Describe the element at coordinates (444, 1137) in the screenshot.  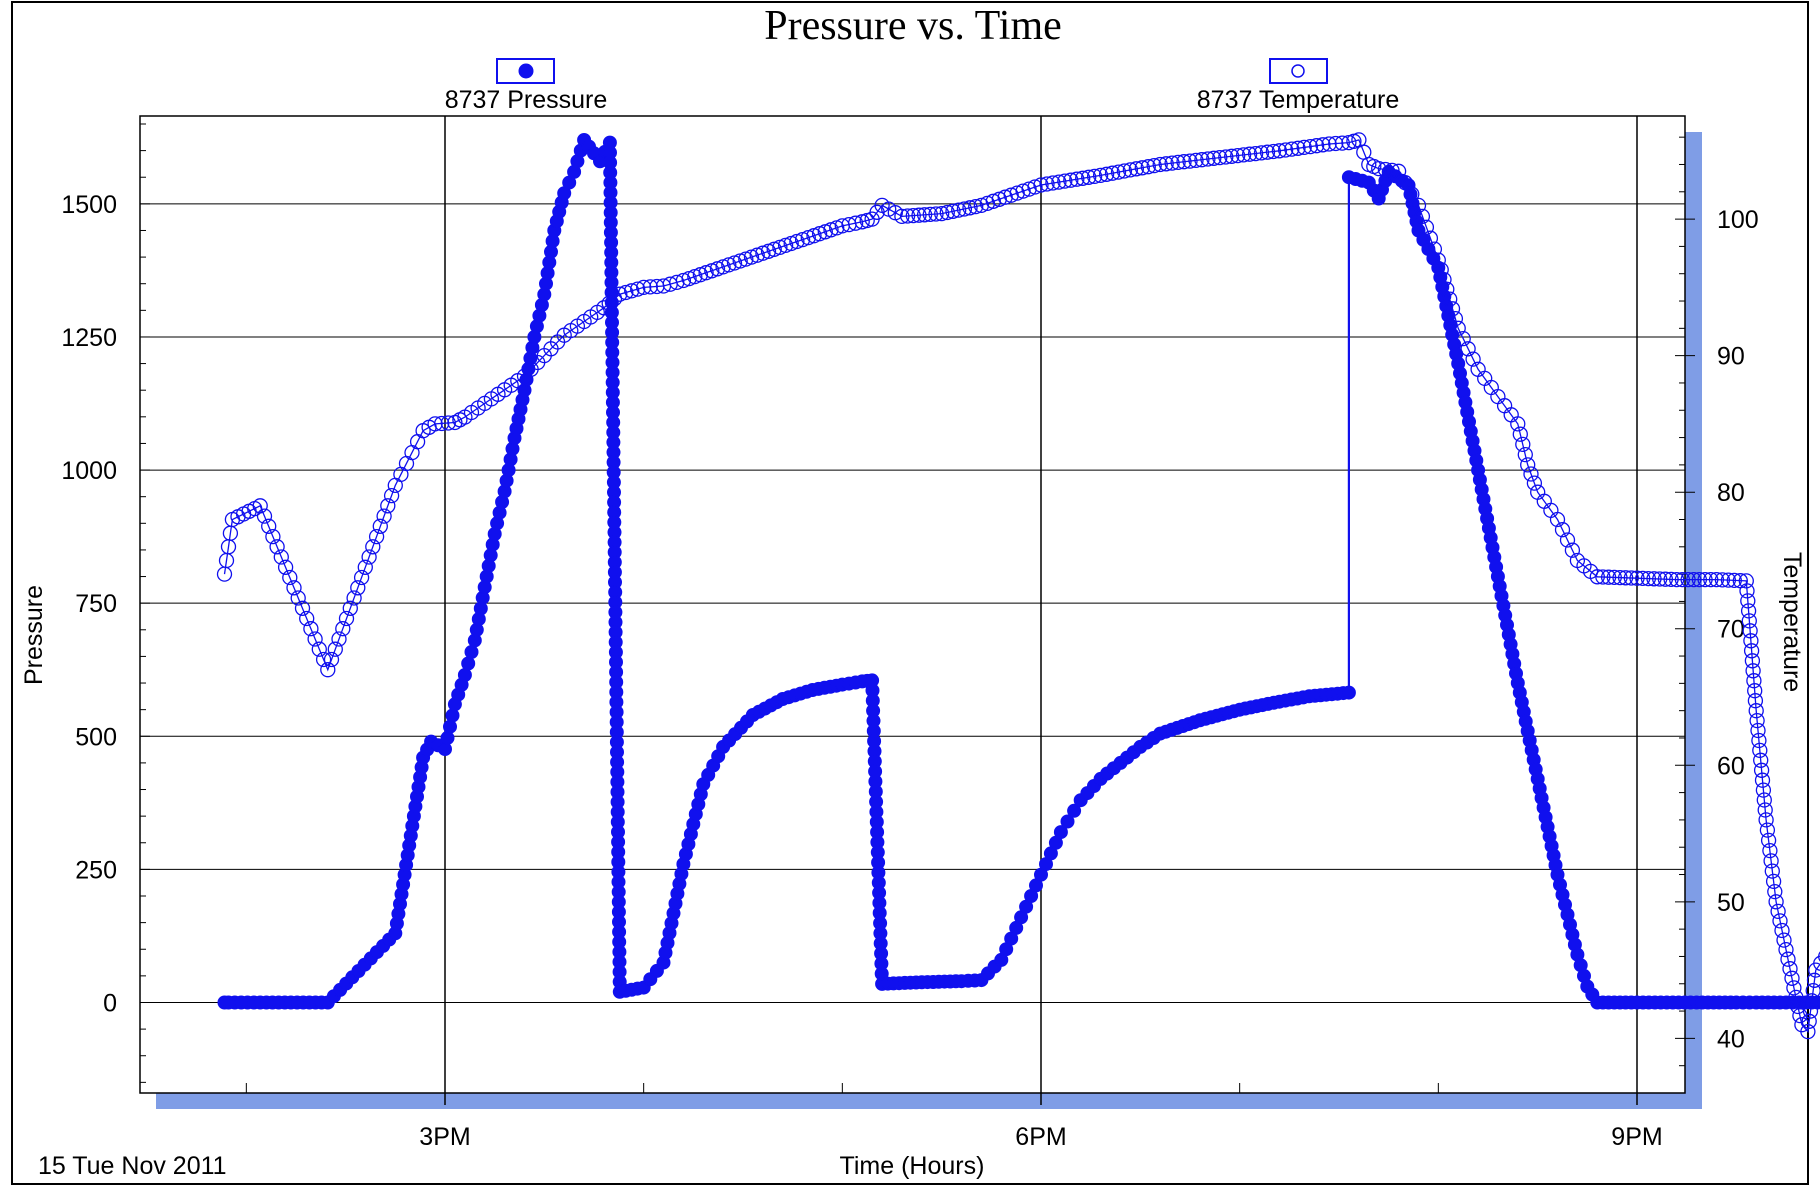
I see `x-tick-label: 3PM` at that location.